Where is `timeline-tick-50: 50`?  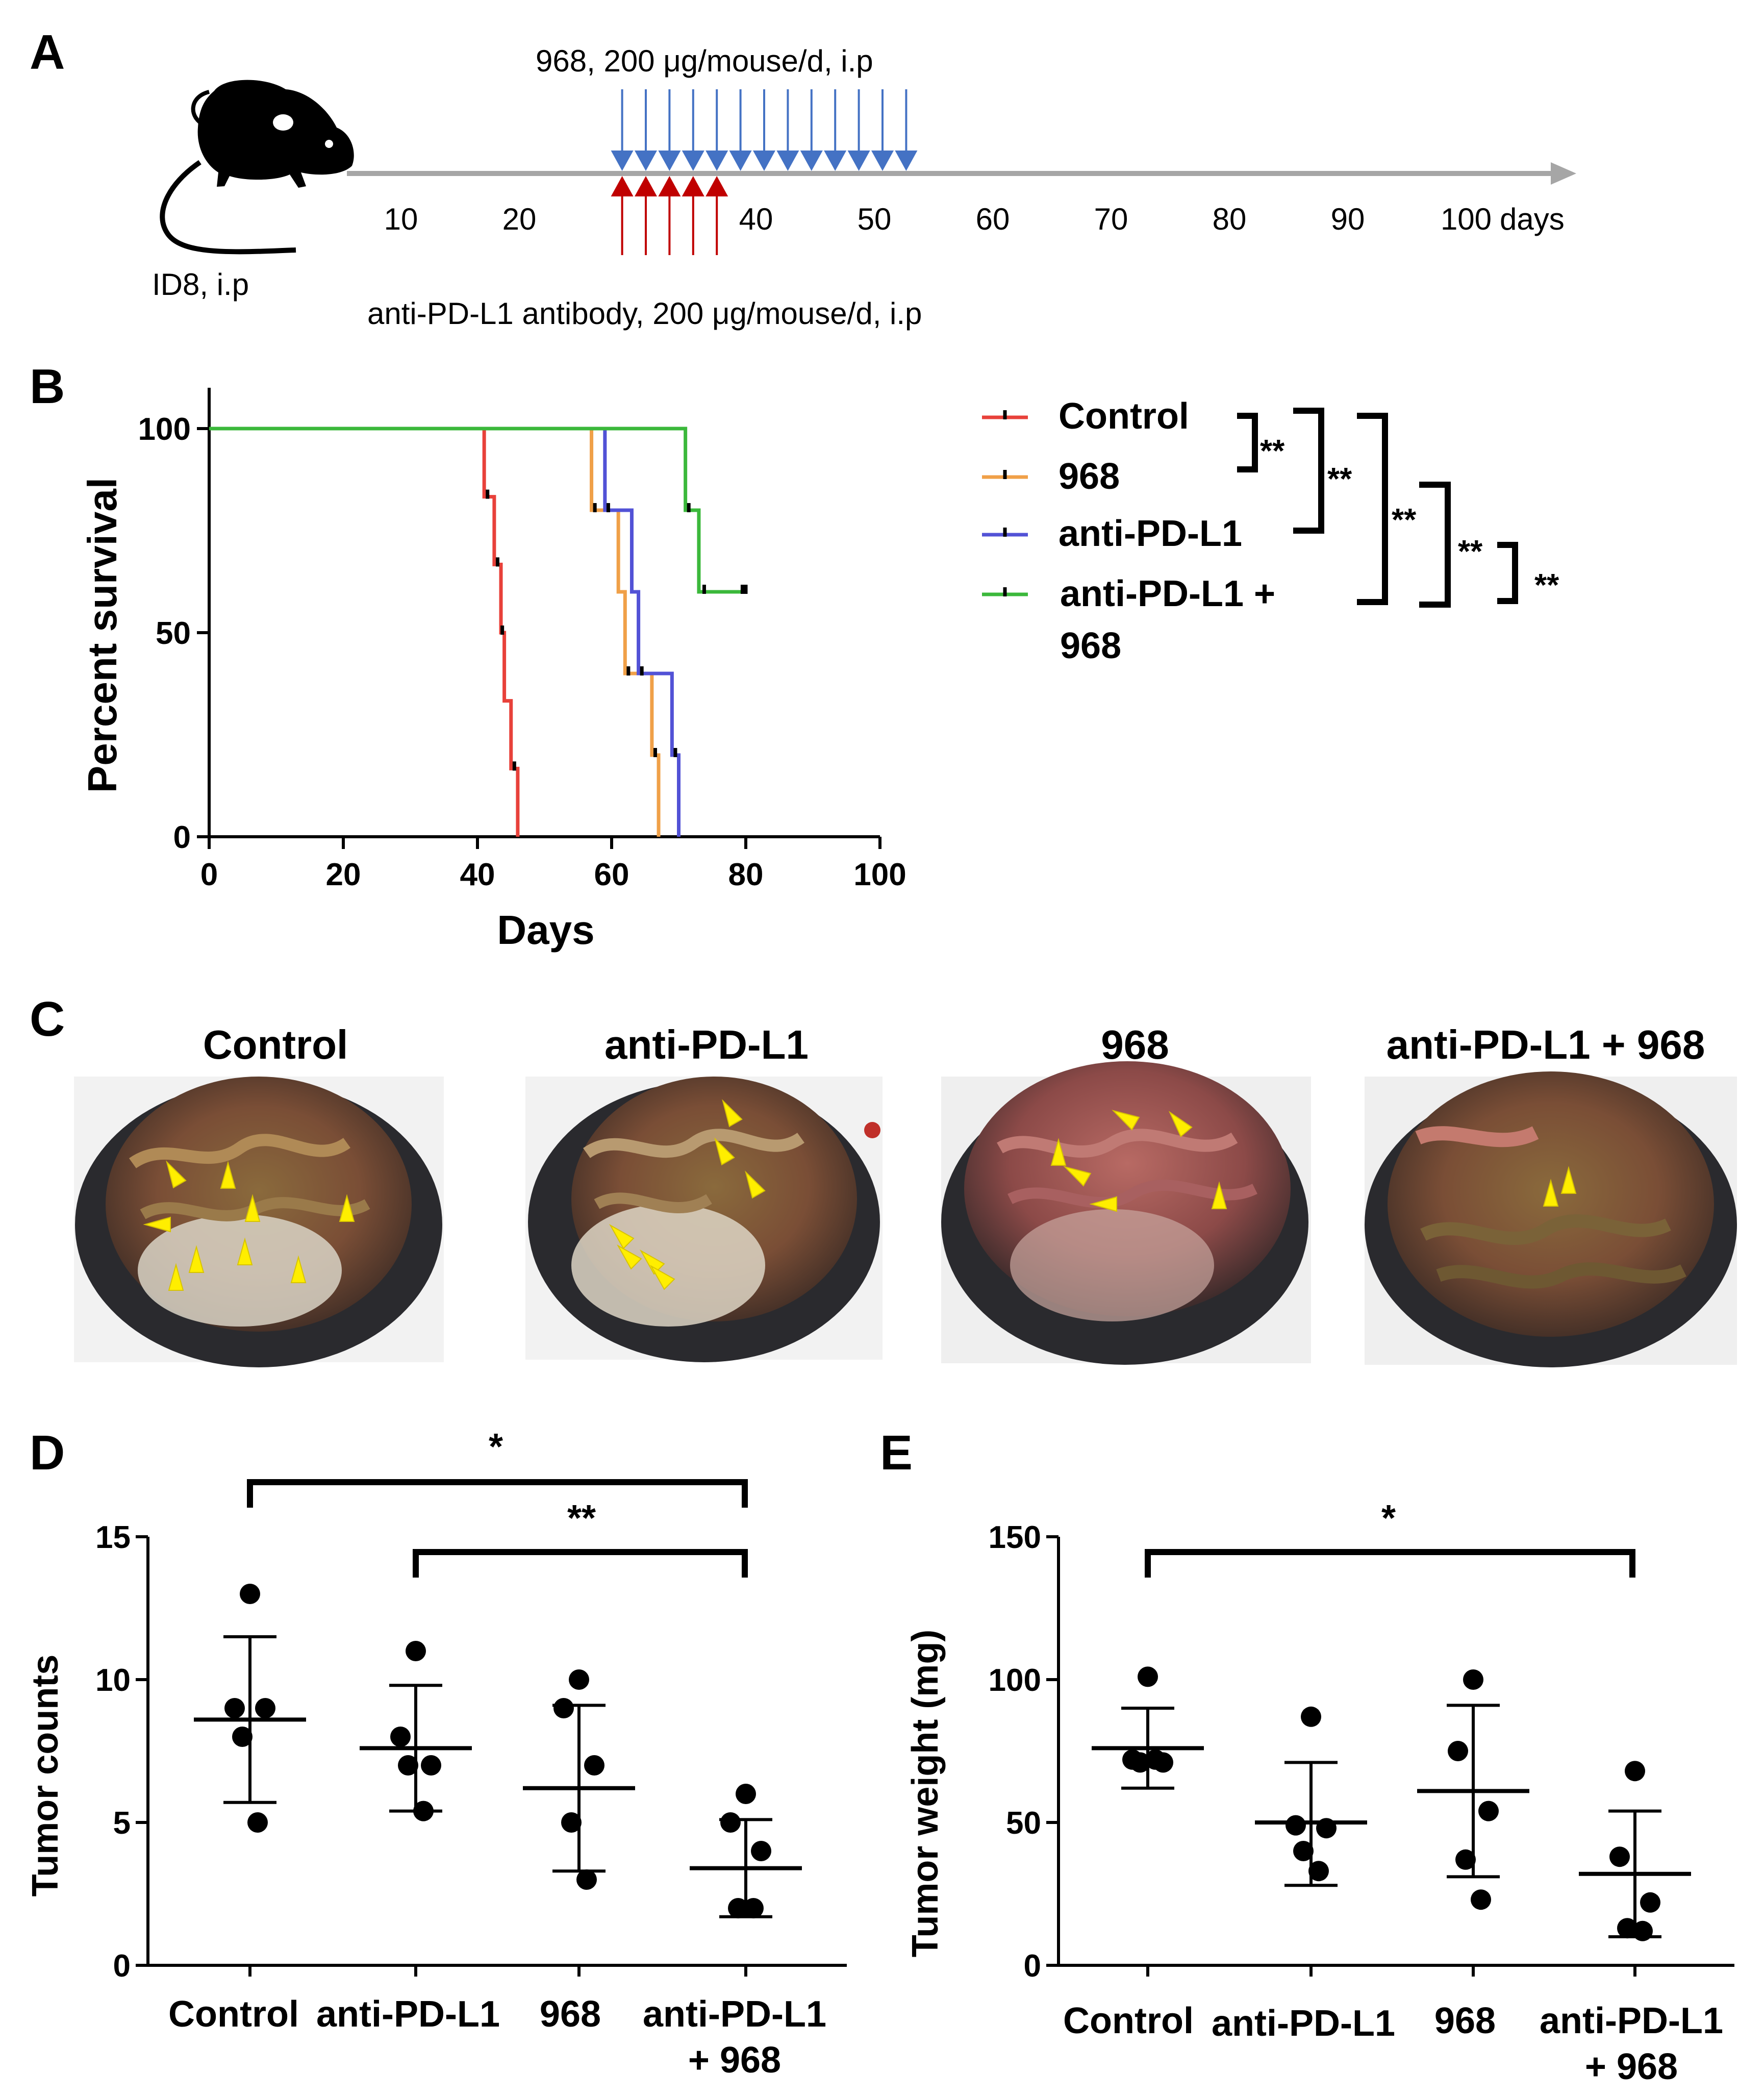
timeline-tick-50: 50 is located at coordinates (875, 219).